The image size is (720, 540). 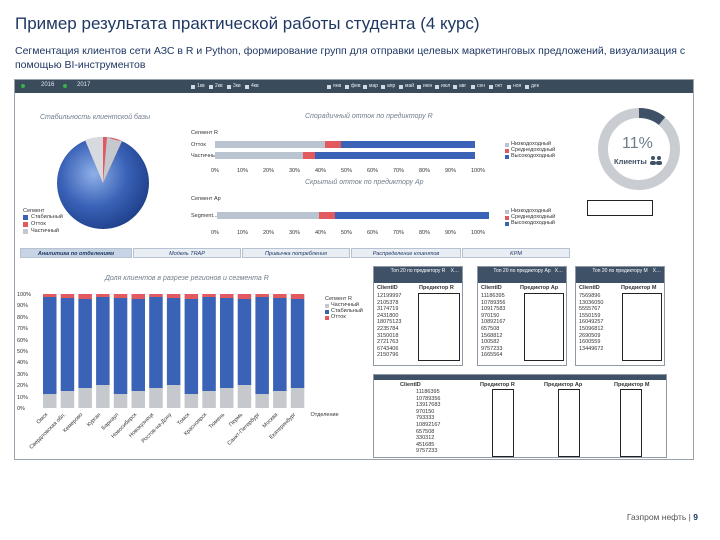 I want to click on footer: Газпром нефть | 9, so click(x=662, y=517).